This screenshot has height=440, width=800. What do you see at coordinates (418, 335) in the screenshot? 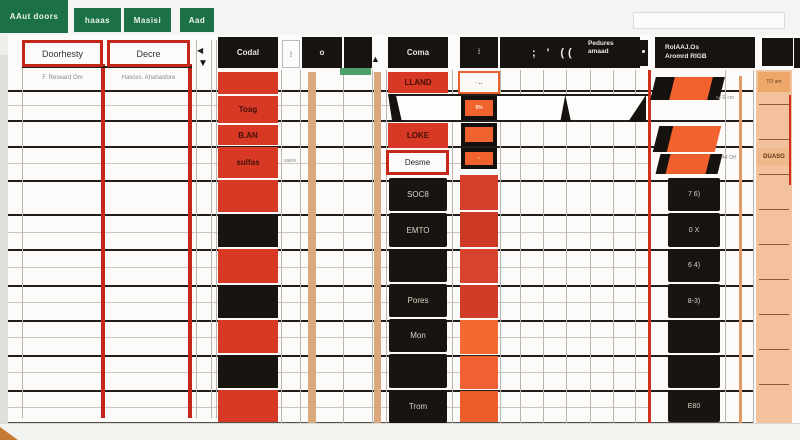
I see `coma-cell-dark: Mon` at bounding box center [418, 335].